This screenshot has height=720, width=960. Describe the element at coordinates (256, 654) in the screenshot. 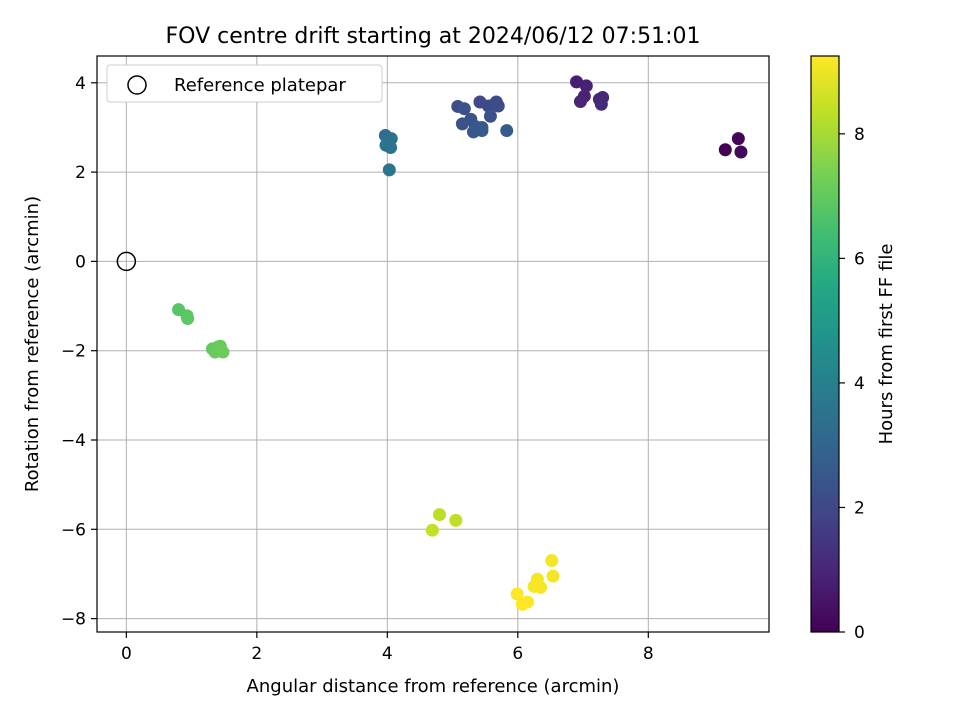

I see `x-tick-label: 2` at that location.